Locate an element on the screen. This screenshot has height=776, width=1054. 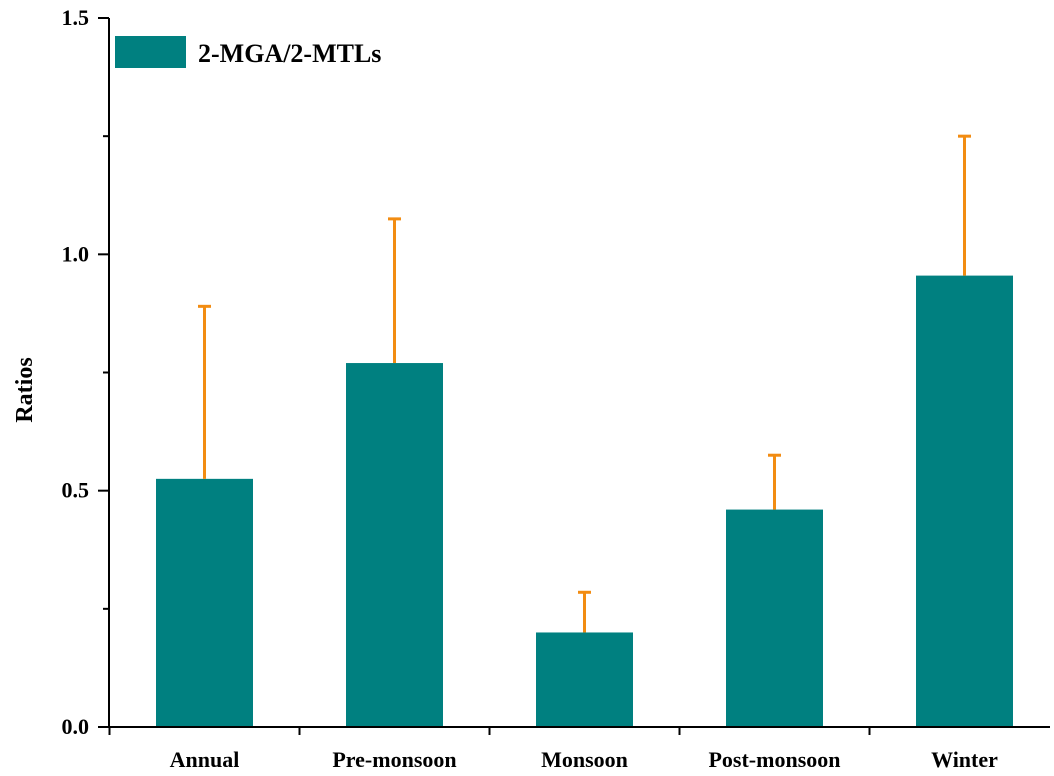
y-tick-label: 1.5 is located at coordinates (76, 17).